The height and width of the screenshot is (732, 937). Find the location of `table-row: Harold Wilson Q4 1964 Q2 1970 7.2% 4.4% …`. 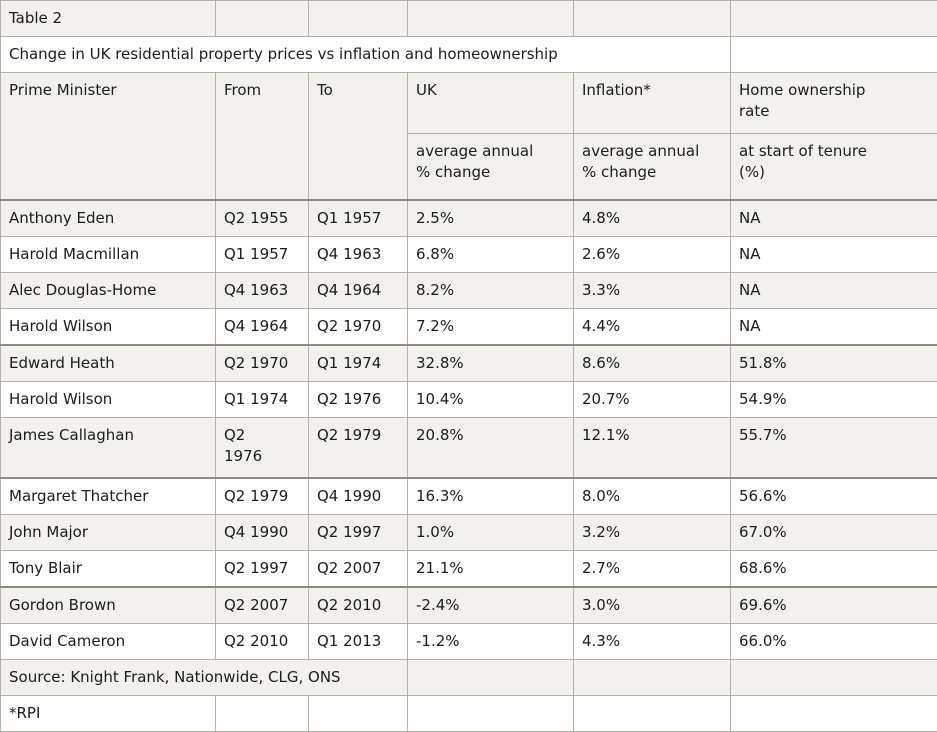

table-row: Harold Wilson Q4 1964 Q2 1970 7.2% 4.4% … is located at coordinates (469, 326).